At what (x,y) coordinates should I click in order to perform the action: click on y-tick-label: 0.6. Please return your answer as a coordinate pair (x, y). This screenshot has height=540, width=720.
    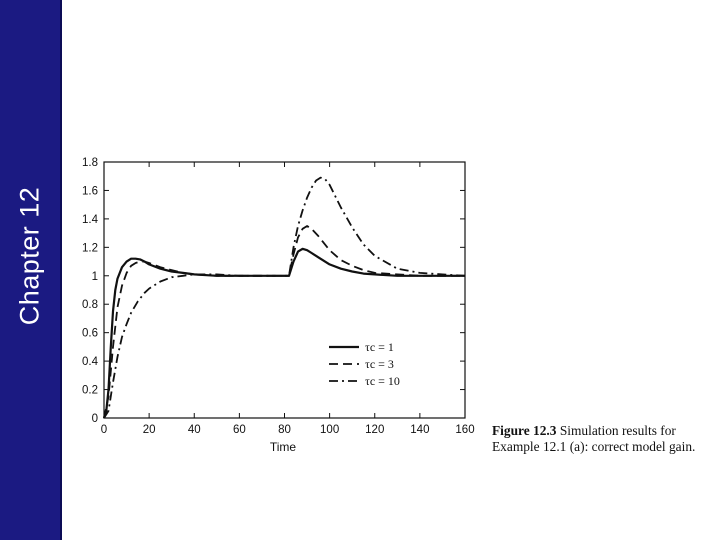
    Looking at the image, I should click on (90, 334).